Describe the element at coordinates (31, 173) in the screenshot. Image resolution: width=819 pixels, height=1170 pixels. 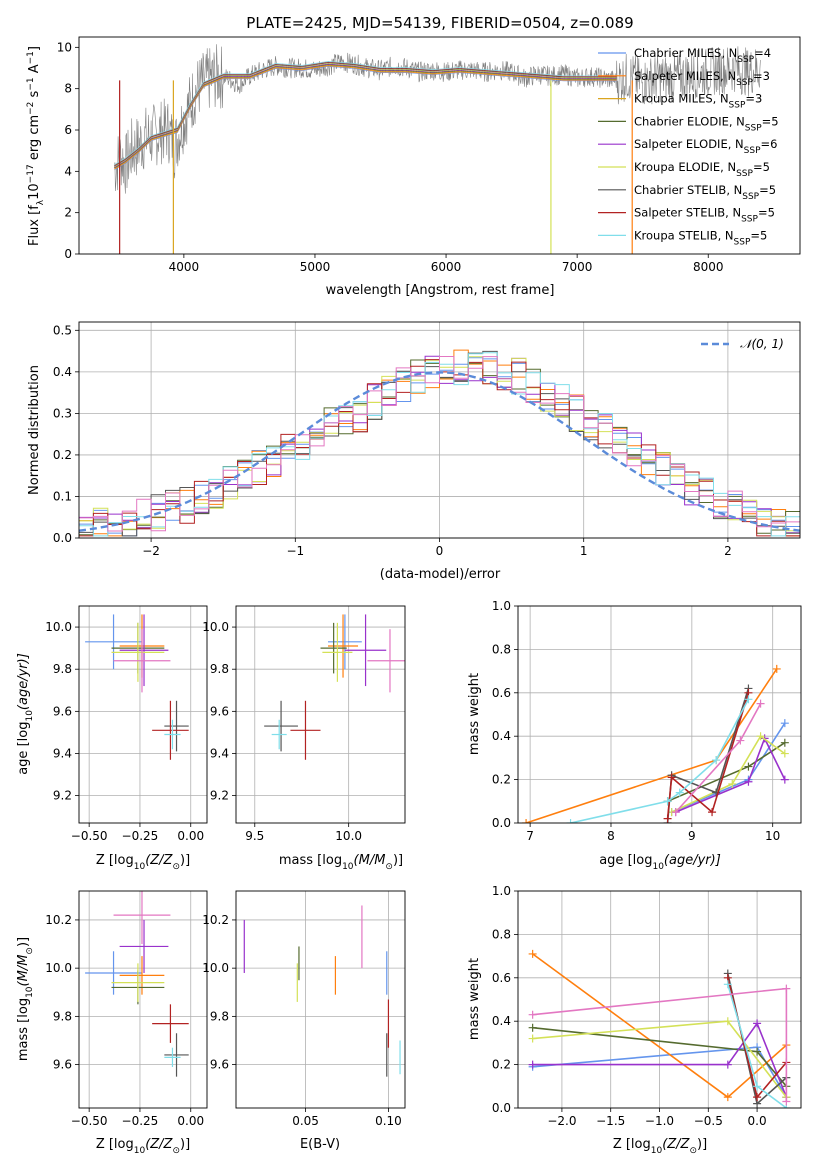
I see `label-part: −17` at that location.